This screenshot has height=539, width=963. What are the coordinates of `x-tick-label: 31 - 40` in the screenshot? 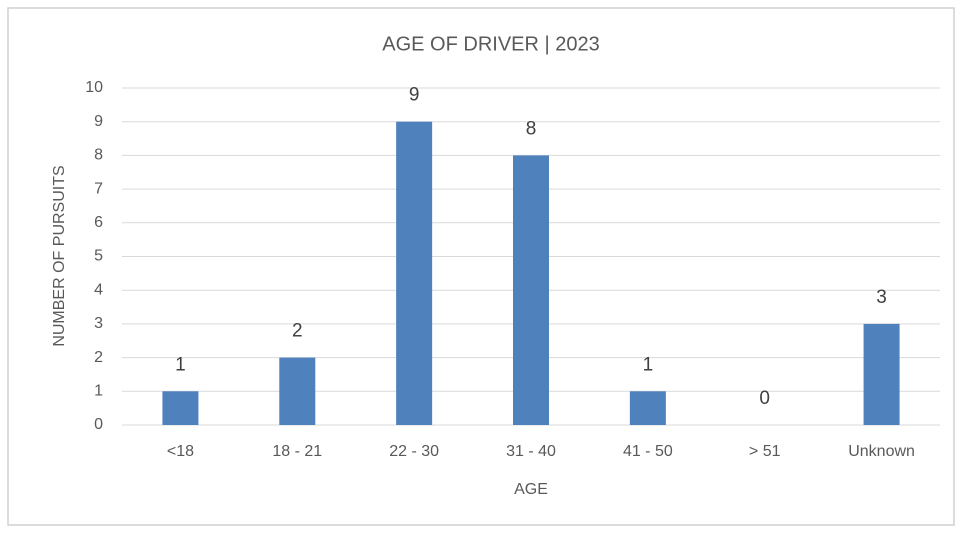 It's located at (531, 451).